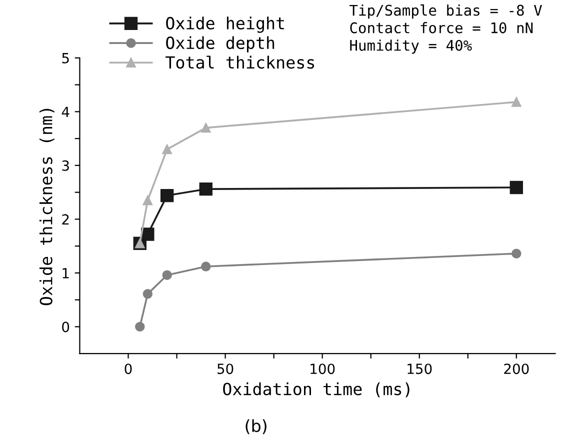 This screenshot has width=582, height=442. Describe the element at coordinates (46, 207) in the screenshot. I see `y-axis-title: Oxide thickness (nm)` at that location.